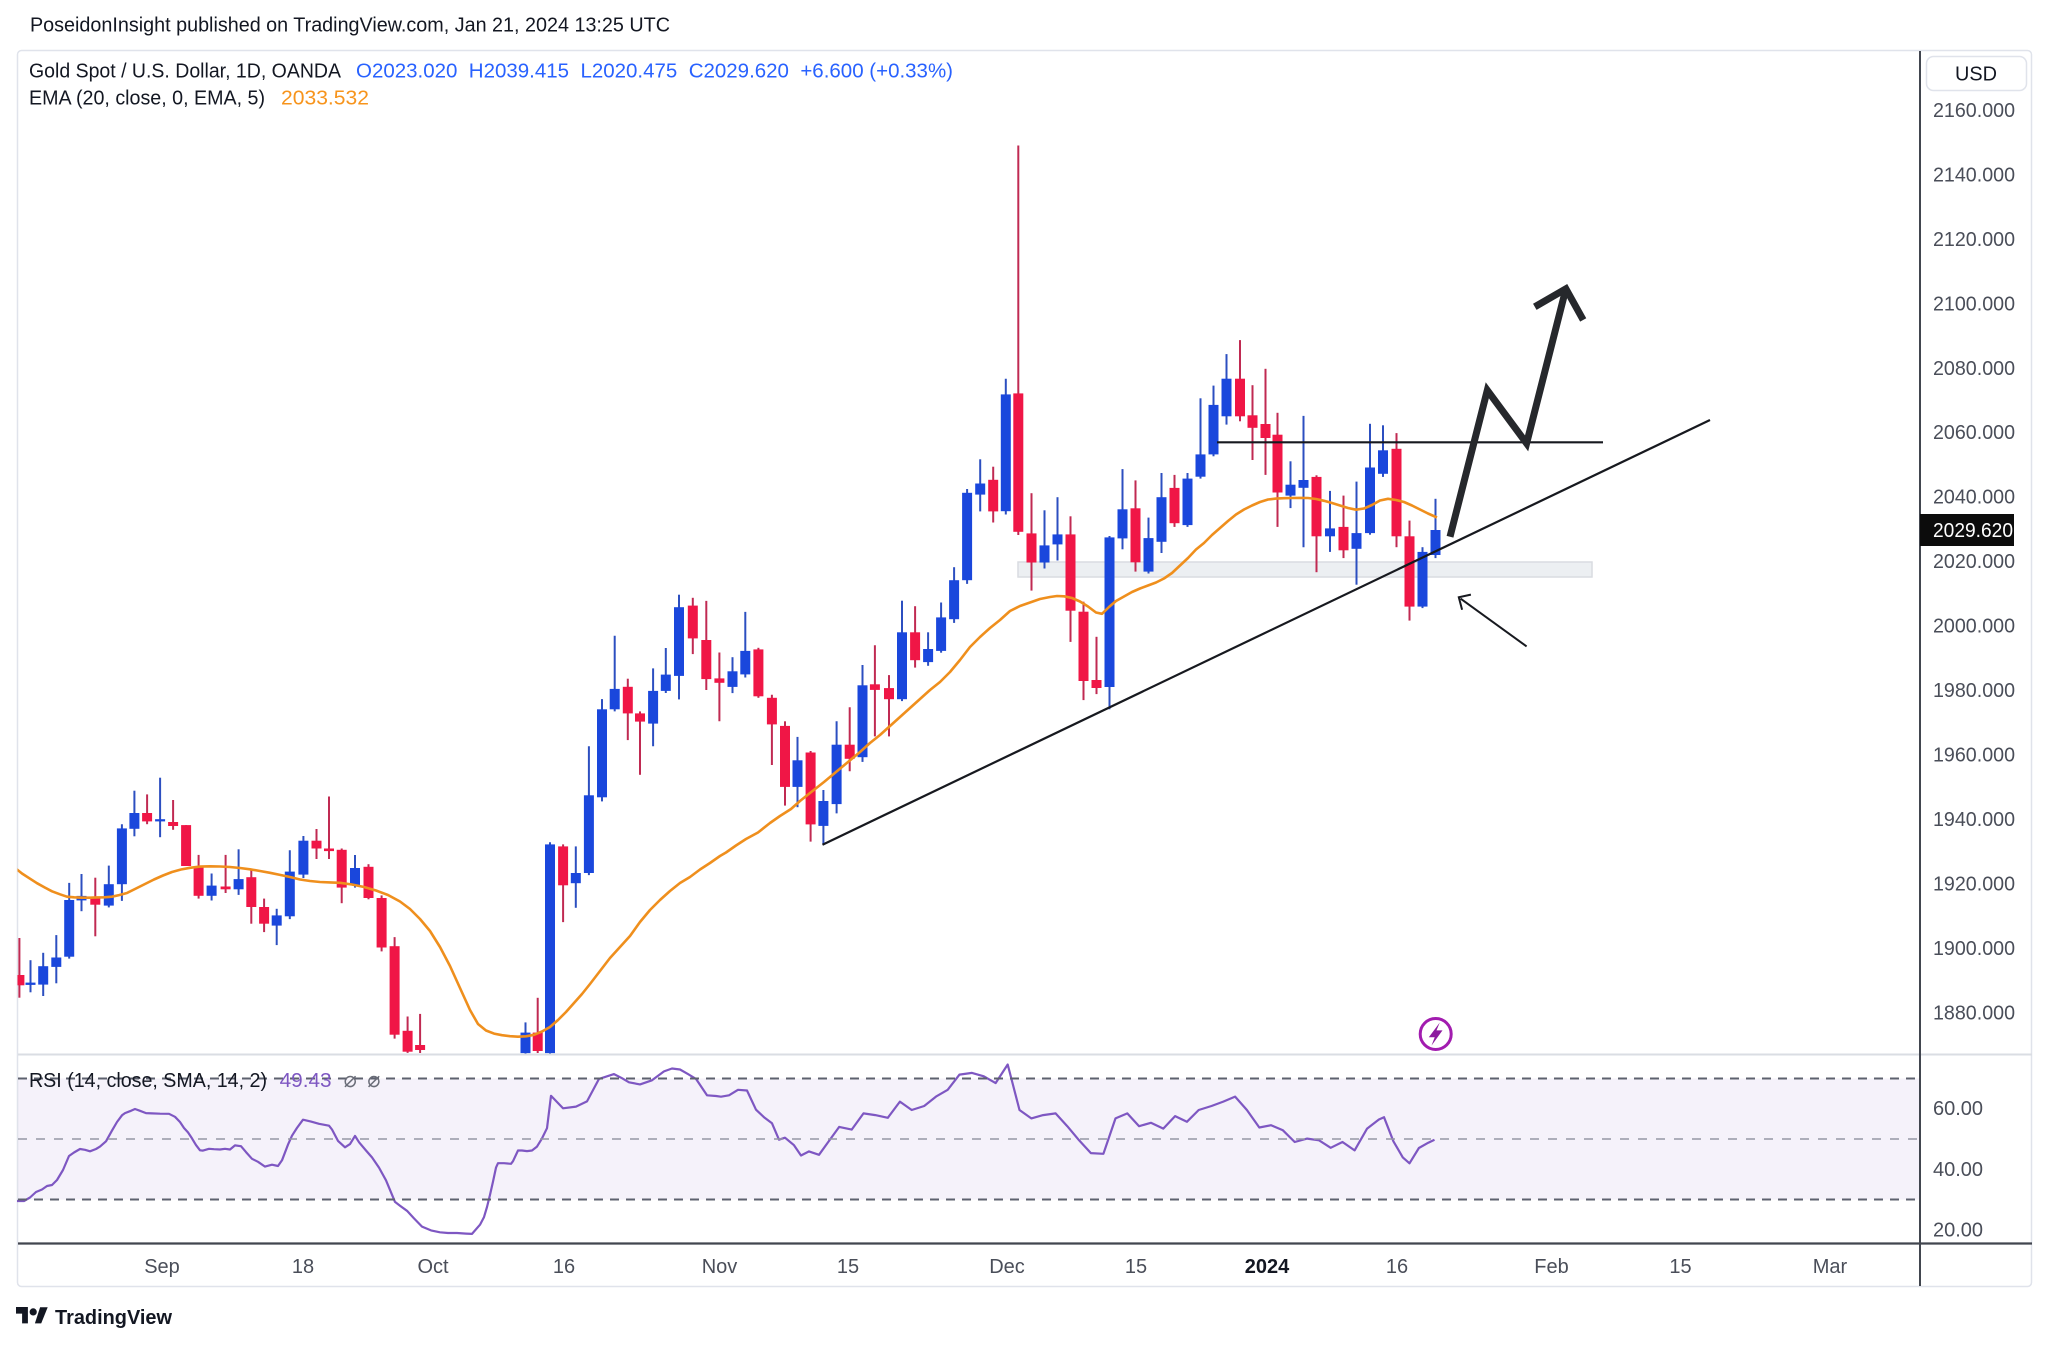 The width and height of the screenshot is (2048, 1349). Describe the element at coordinates (1974, 175) in the screenshot. I see `svg-text: 2140.000` at that location.